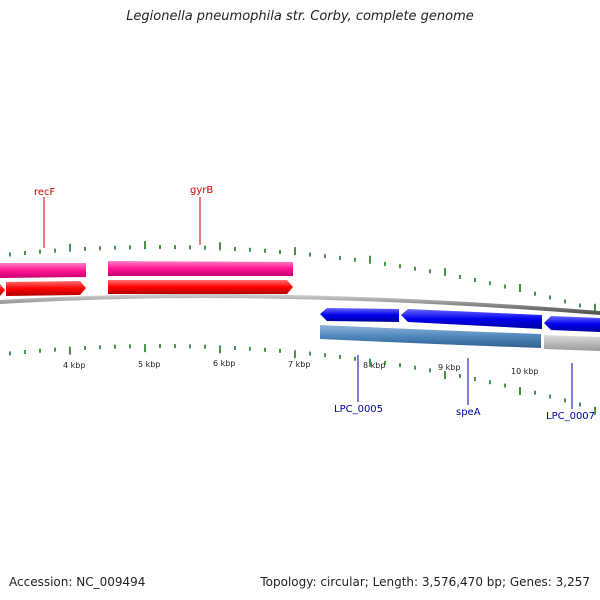  What do you see at coordinates (200, 287) in the screenshot?
I see `gene-arrow-gyrB` at bounding box center [200, 287].